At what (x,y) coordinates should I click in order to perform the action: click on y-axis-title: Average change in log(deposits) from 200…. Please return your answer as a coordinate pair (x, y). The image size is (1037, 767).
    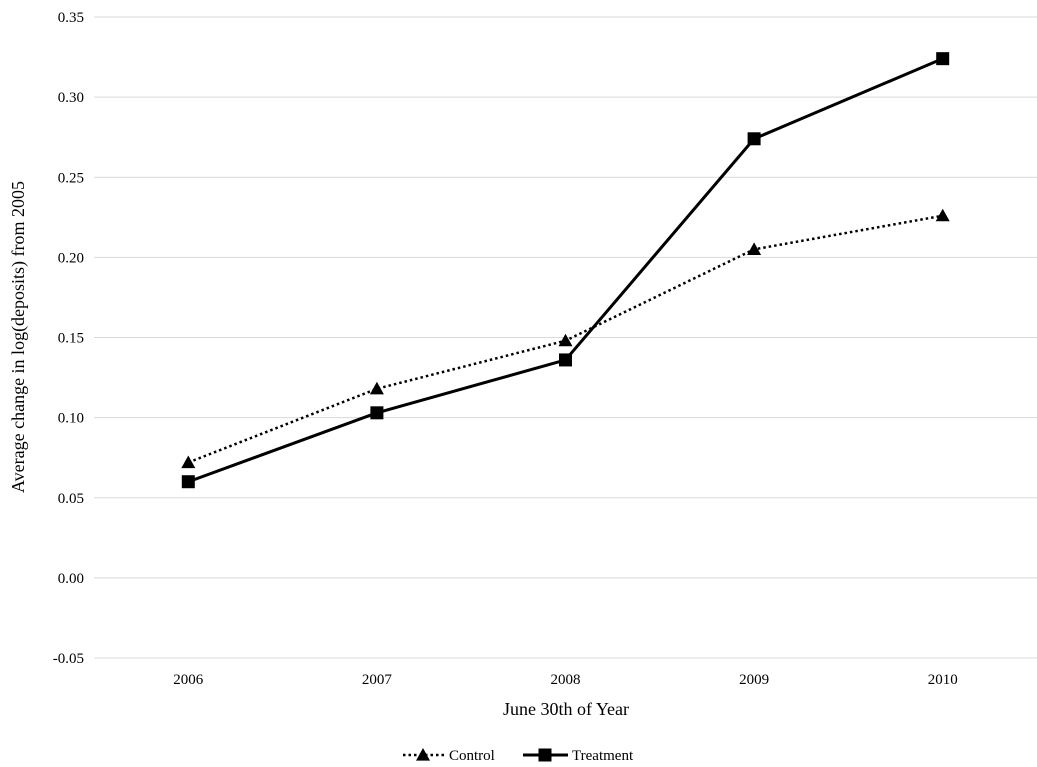
    Looking at the image, I should click on (18, 337).